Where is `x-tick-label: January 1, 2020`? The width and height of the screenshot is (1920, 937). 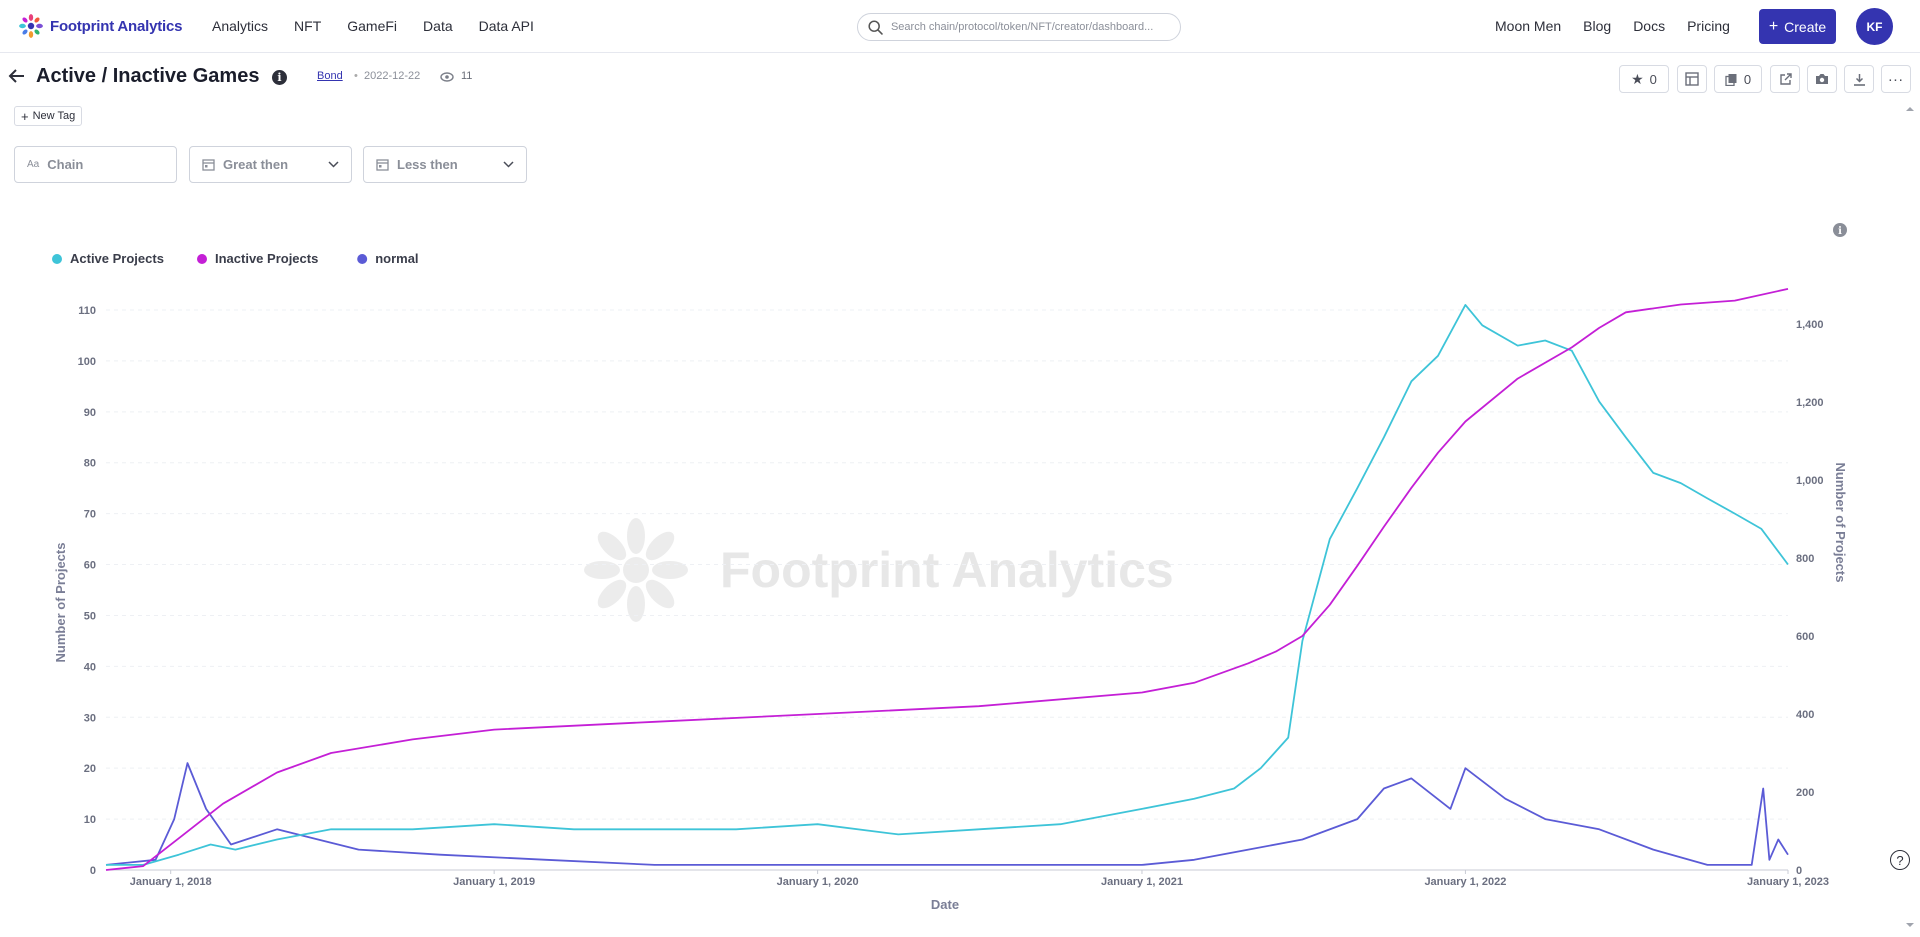 x-tick-label: January 1, 2020 is located at coordinates (818, 882).